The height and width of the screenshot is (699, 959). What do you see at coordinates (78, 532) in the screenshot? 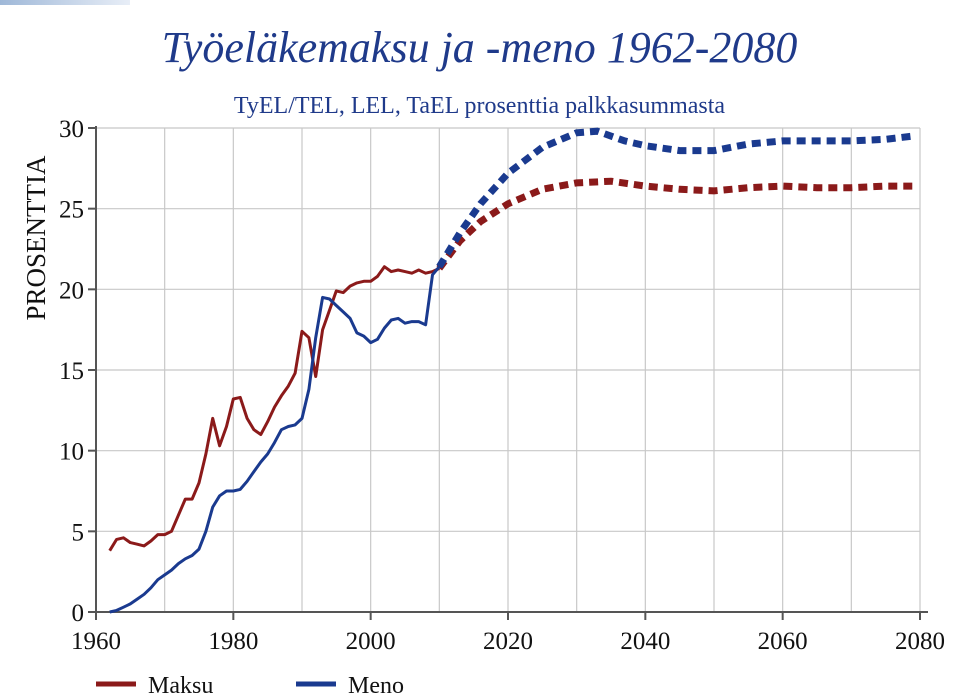
I see `y-tick-label: 5` at bounding box center [78, 532].